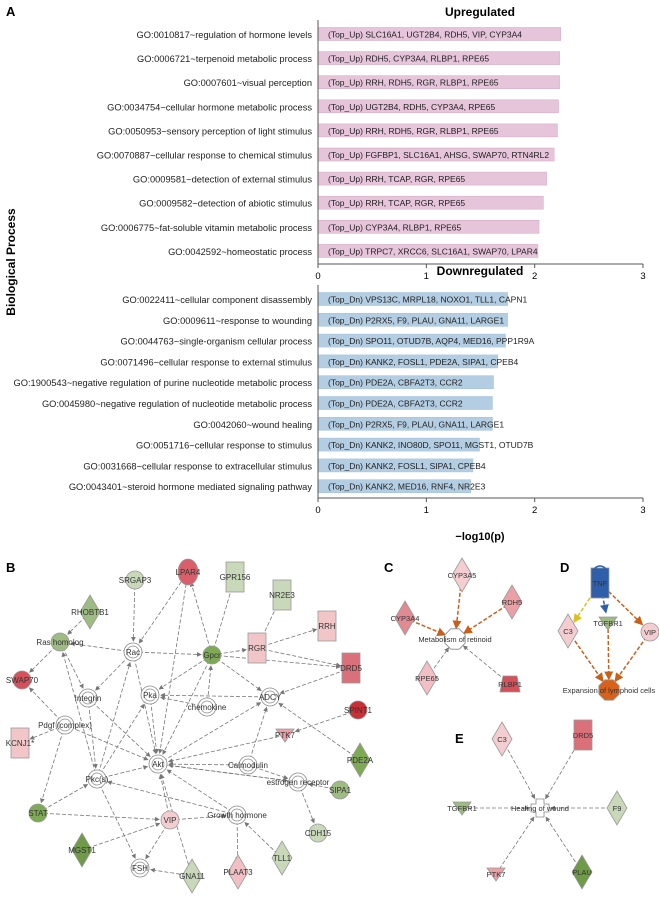  I want to click on network-node: Metabolism of retinoid, so click(455, 639).